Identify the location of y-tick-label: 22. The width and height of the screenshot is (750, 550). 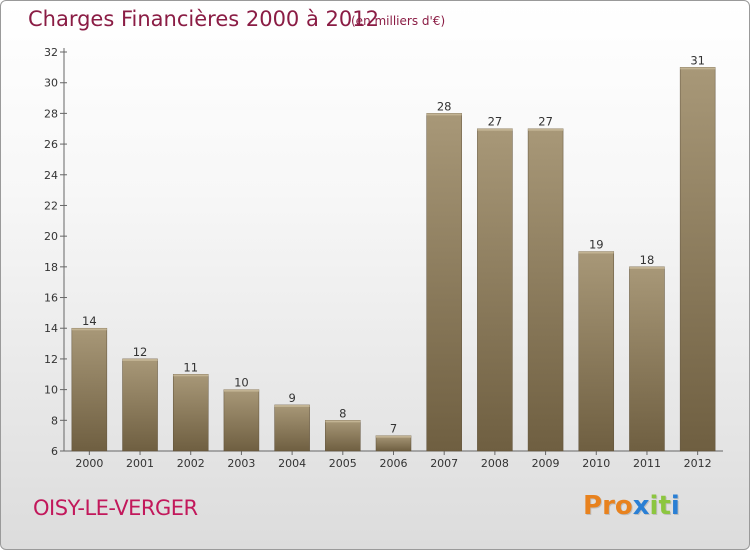
(51, 205).